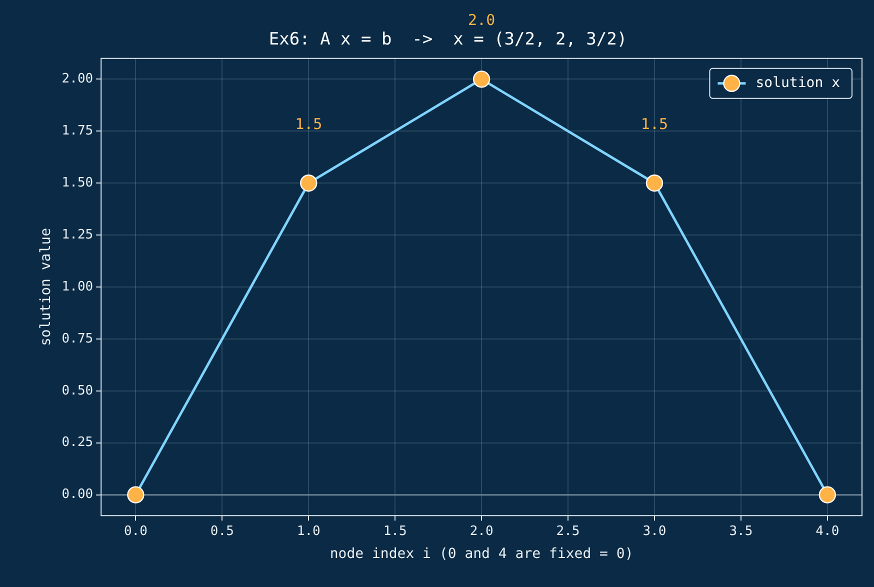 This screenshot has width=874, height=587. What do you see at coordinates (798, 83) in the screenshot?
I see `legend-label: solution x` at bounding box center [798, 83].